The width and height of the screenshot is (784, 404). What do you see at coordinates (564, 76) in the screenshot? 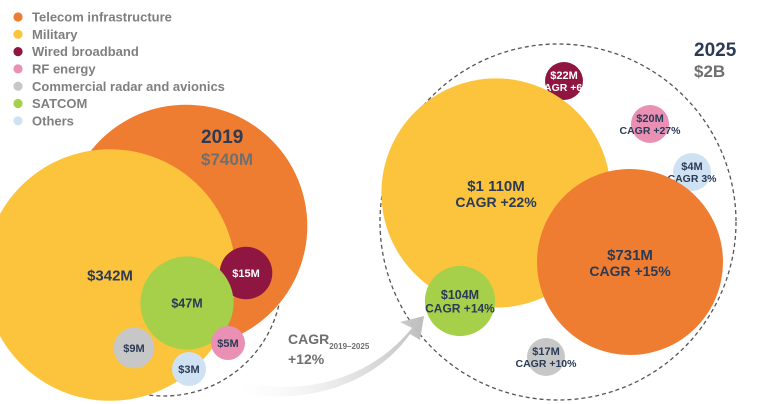
I see `bubble-2025-wired-broadband-value: $22M` at bounding box center [564, 76].